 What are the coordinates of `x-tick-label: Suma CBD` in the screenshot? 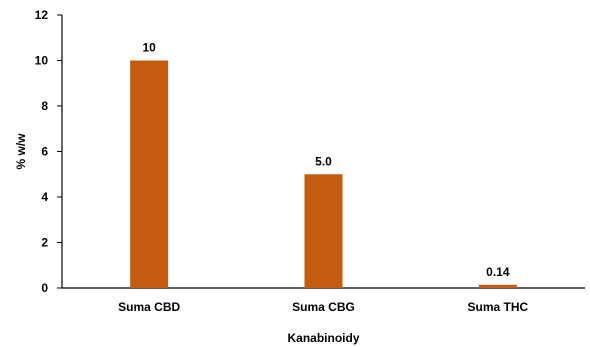 It's located at (149, 307).